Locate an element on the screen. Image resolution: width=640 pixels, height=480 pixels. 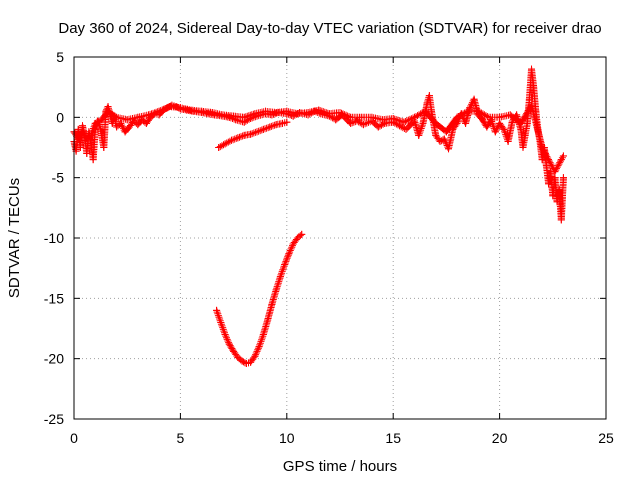
series-secondary-segment is located at coordinates (253, 134).